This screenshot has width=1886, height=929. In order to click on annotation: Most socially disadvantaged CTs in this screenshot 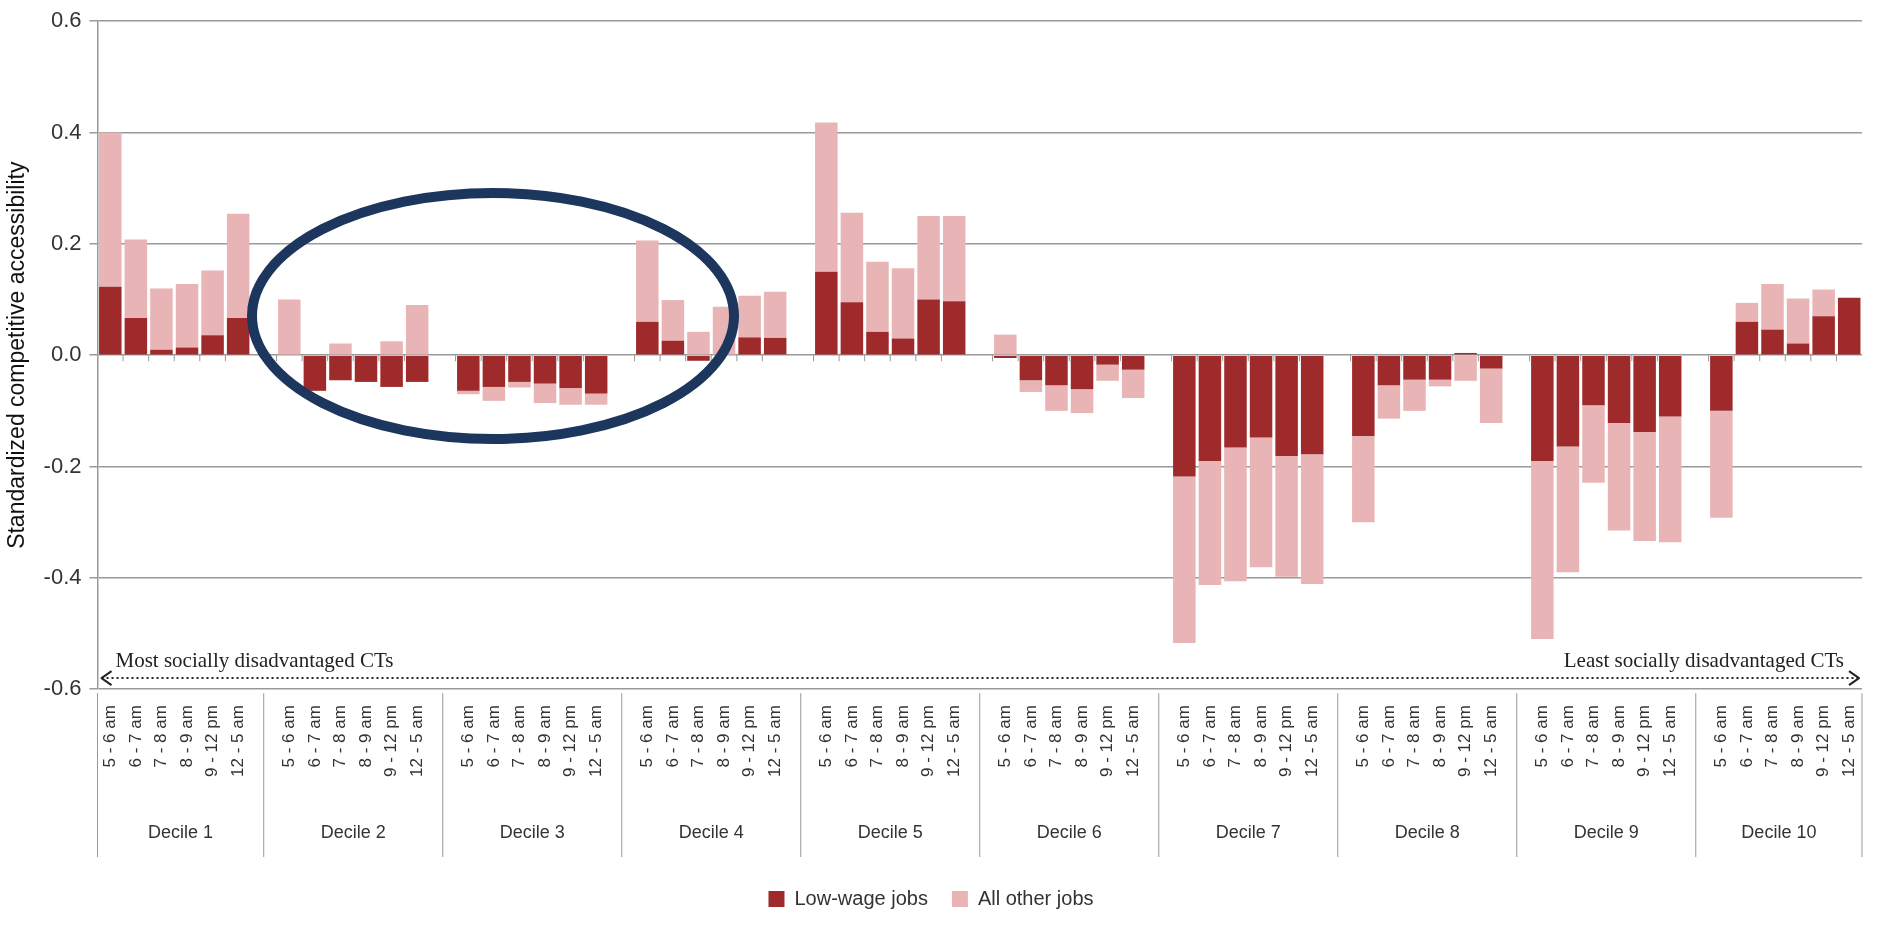, I will do `click(254, 660)`.